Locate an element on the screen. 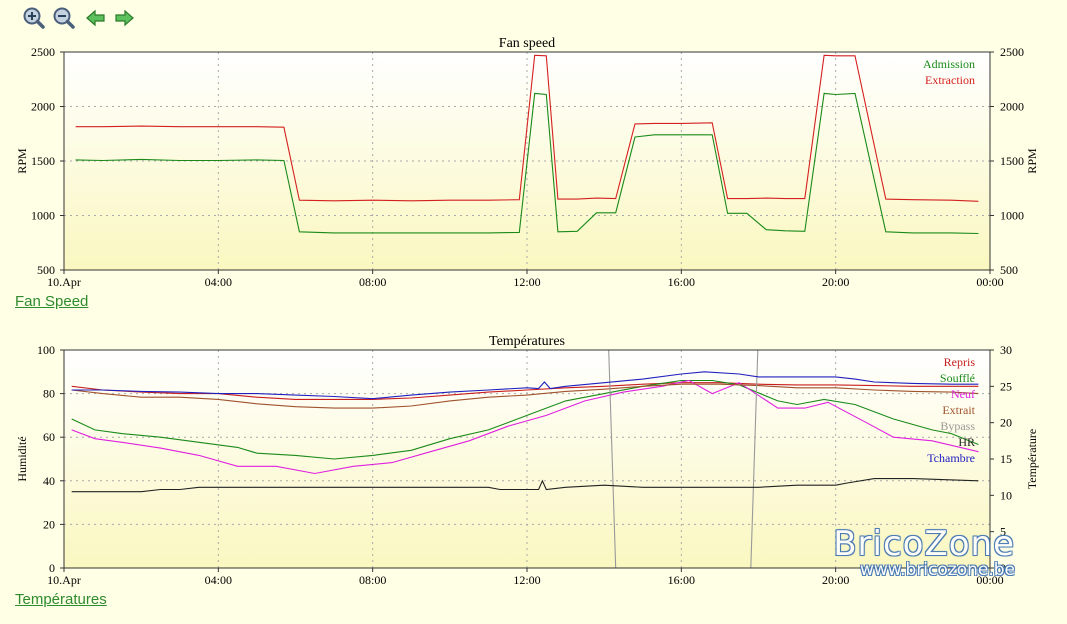 The image size is (1067, 624). y-right-tick-label: 25 is located at coordinates (1006, 386).